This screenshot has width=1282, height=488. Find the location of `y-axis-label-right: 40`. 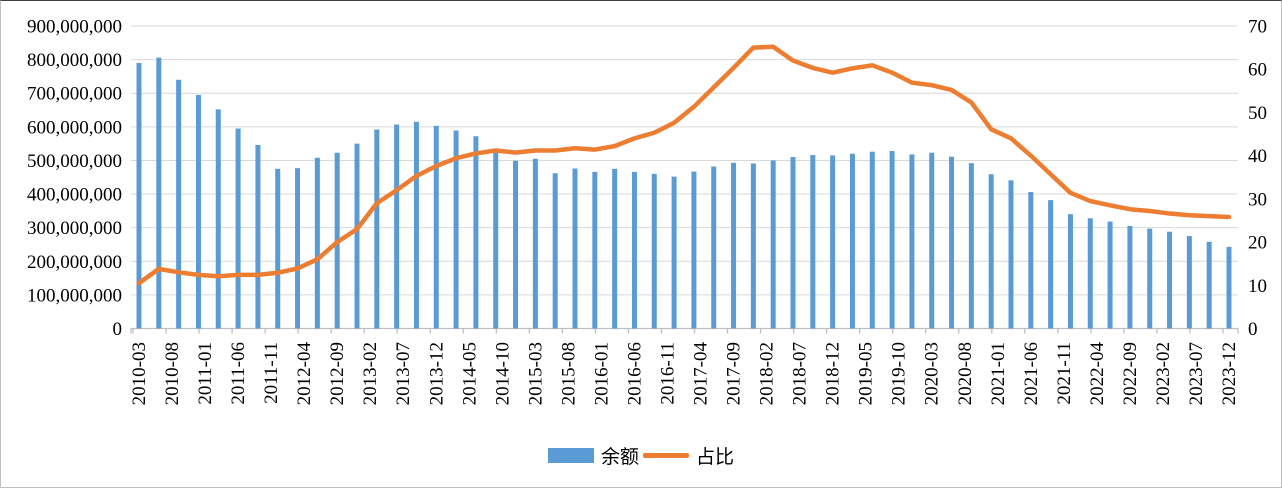

y-axis-label-right: 40 is located at coordinates (1257, 156).